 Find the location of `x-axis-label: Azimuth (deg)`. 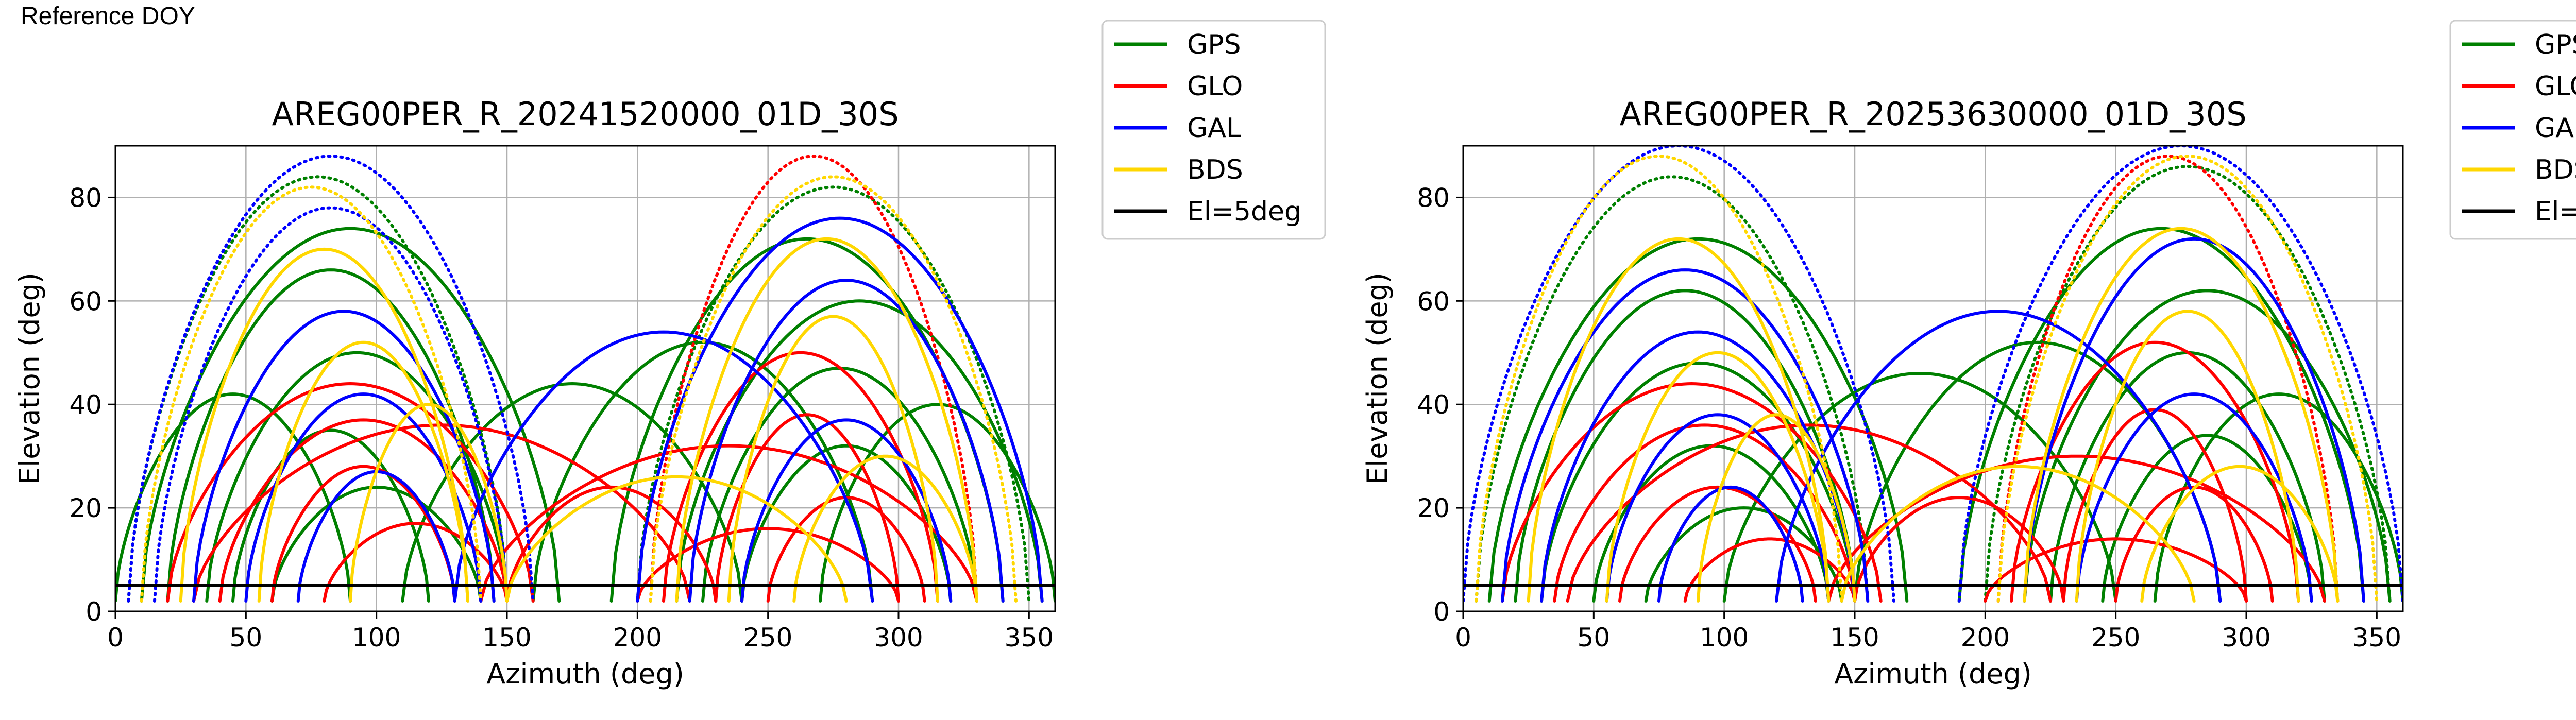

x-axis-label: Azimuth (deg) is located at coordinates (1933, 674).